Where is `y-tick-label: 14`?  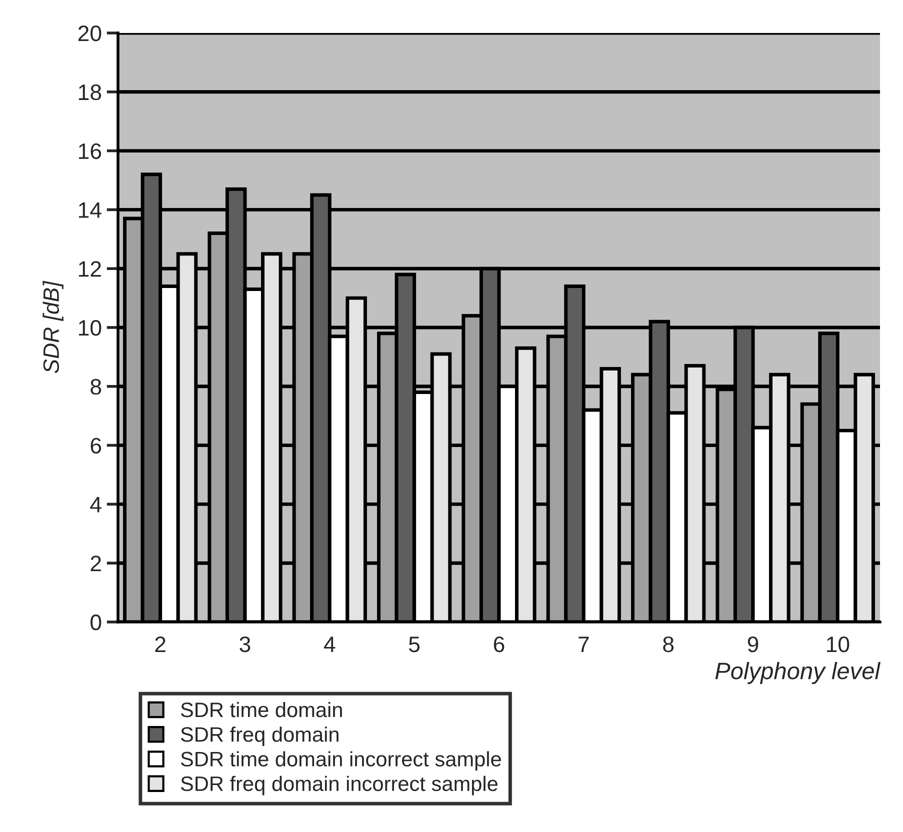
y-tick-label: 14 is located at coordinates (90, 210).